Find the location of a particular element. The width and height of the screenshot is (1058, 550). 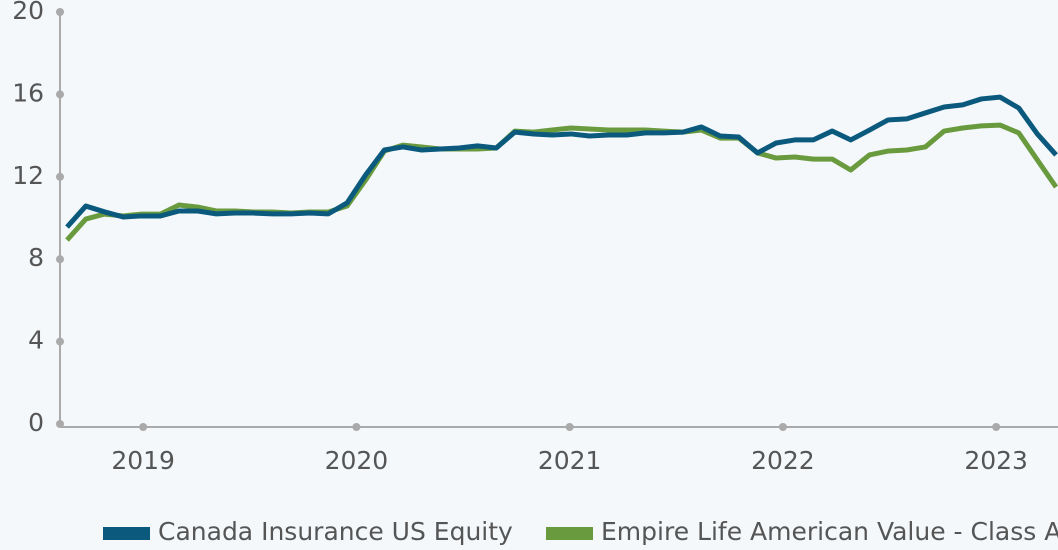

y-tick-label: 0 is located at coordinates (36, 422).